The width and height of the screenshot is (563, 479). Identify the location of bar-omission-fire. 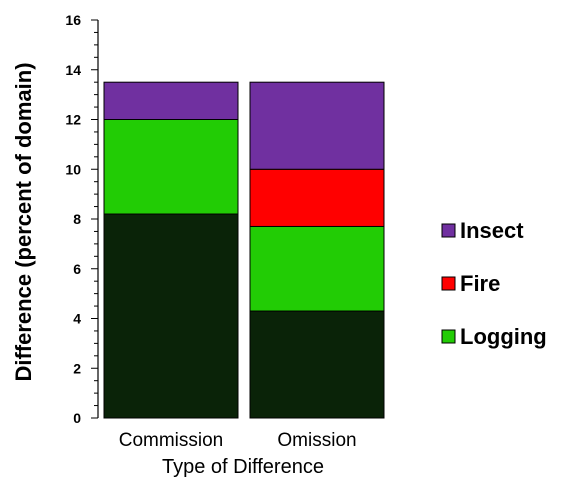
(317, 197).